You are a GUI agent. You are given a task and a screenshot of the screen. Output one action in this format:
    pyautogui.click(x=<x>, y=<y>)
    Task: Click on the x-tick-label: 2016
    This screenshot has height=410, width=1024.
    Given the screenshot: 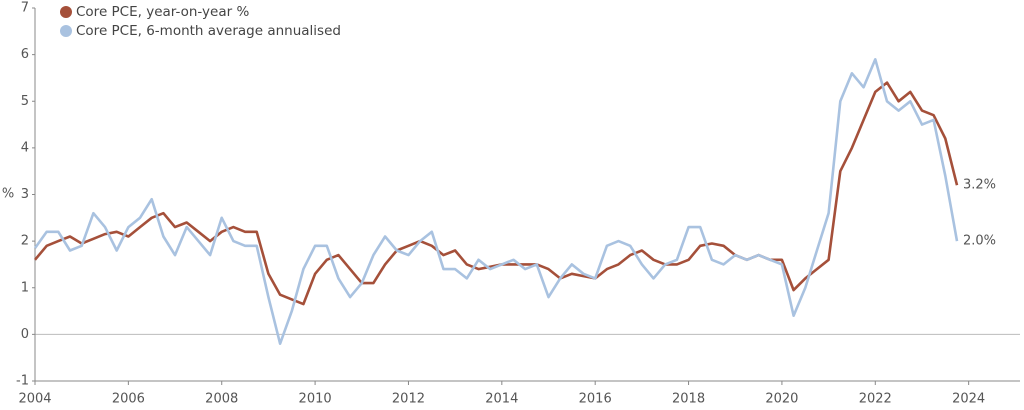 What is the action you would take?
    pyautogui.click(x=595, y=399)
    